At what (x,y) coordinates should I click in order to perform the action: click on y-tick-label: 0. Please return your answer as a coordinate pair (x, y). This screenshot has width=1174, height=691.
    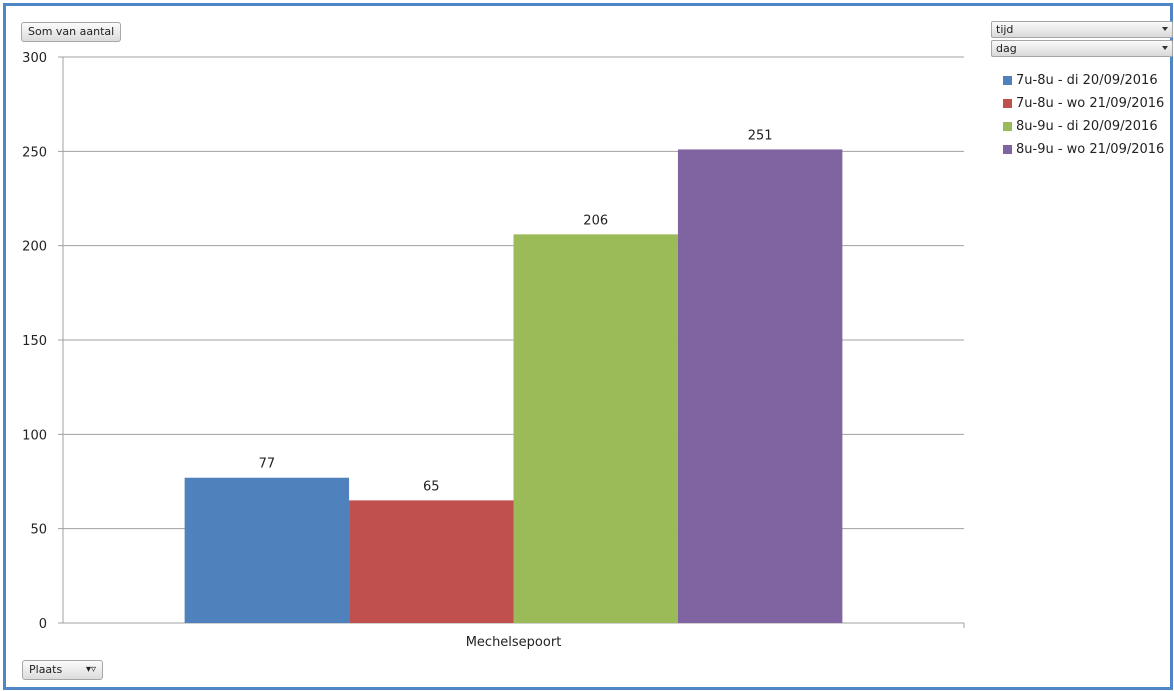
    Looking at the image, I should click on (43, 624).